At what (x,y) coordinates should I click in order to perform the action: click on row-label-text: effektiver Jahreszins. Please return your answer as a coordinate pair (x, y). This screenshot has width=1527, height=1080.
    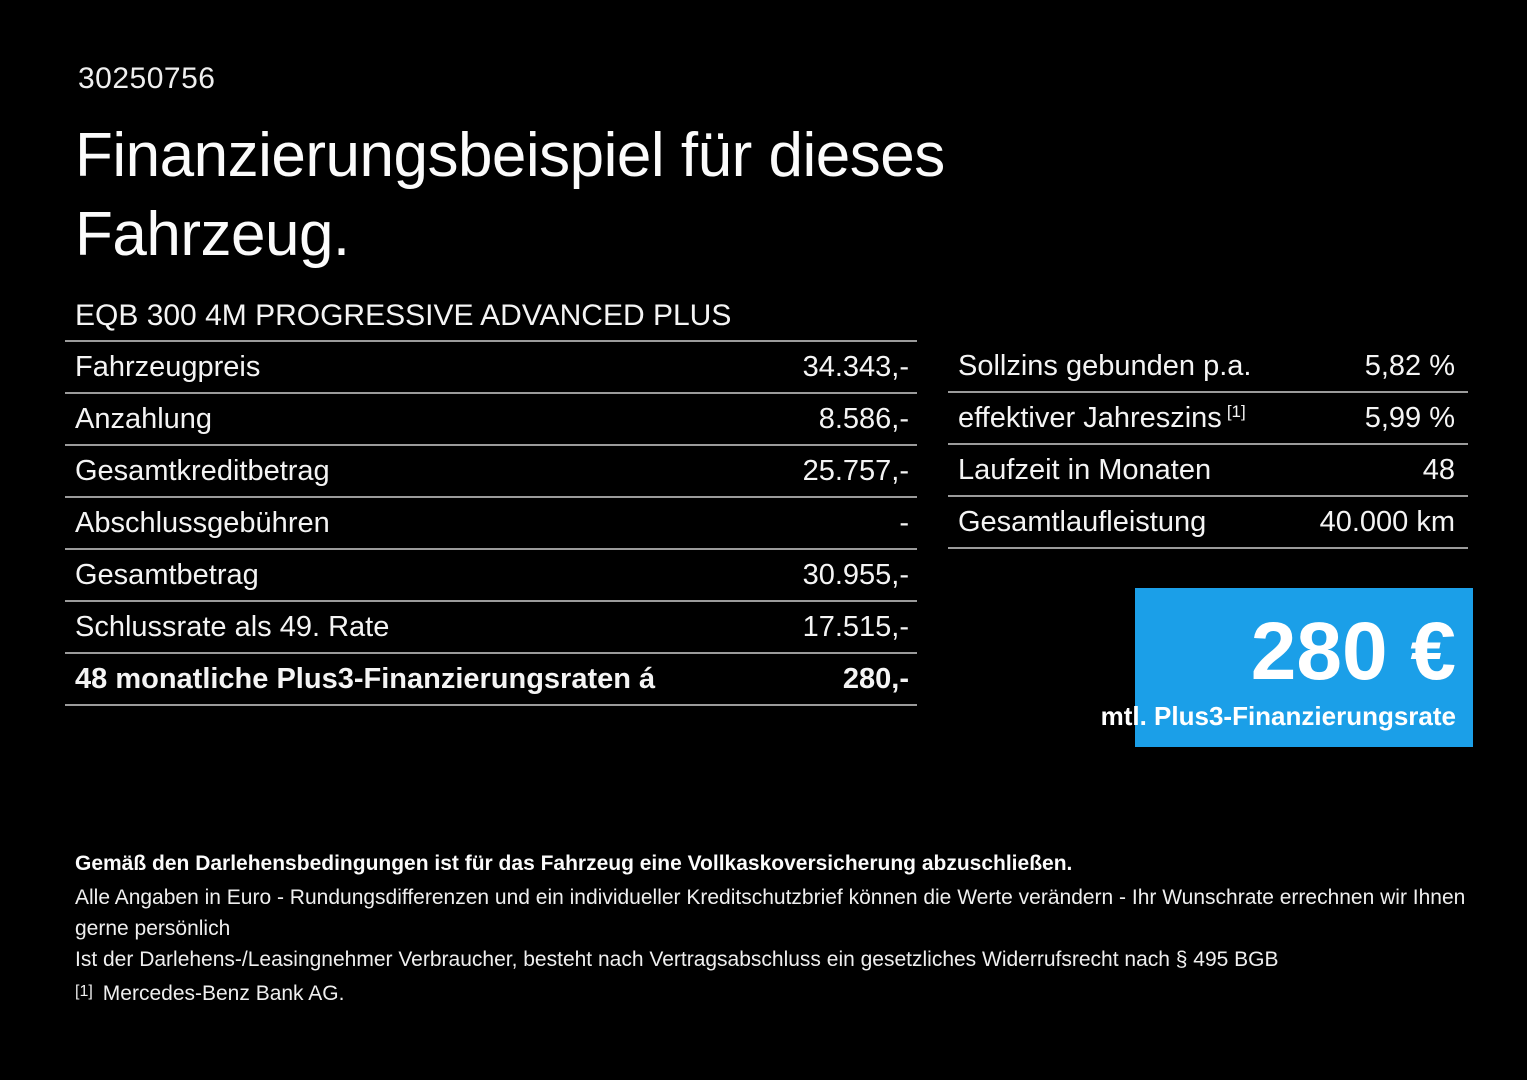
    Looking at the image, I should click on (1090, 417).